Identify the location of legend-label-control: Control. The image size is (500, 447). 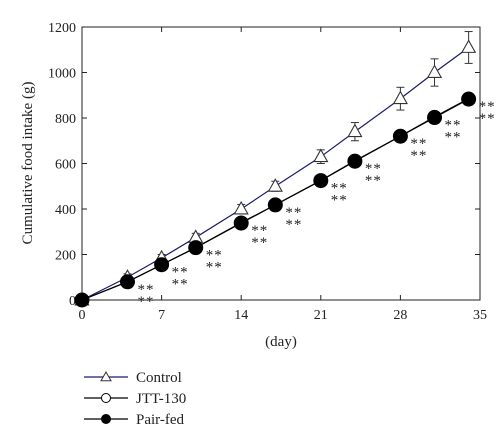
(159, 378).